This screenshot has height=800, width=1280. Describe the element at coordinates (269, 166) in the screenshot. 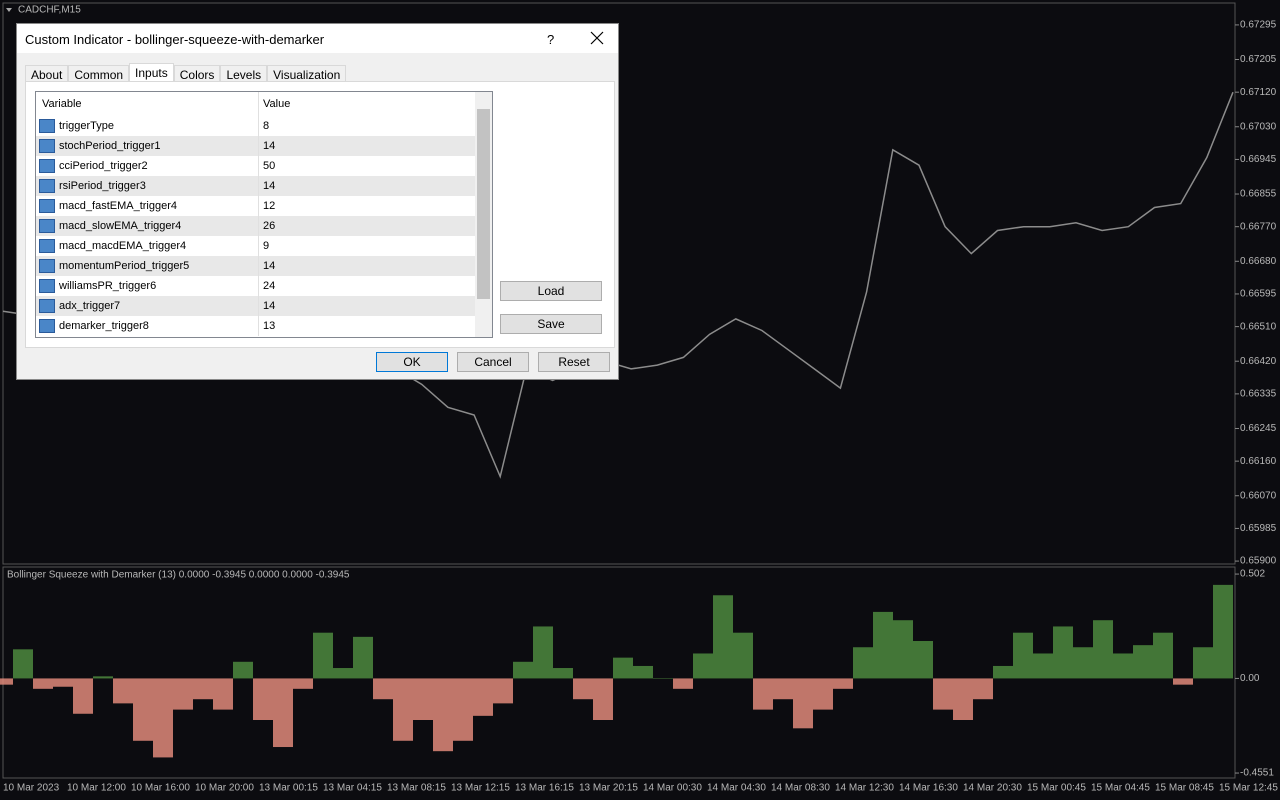

I see `value-cell: 50` at that location.